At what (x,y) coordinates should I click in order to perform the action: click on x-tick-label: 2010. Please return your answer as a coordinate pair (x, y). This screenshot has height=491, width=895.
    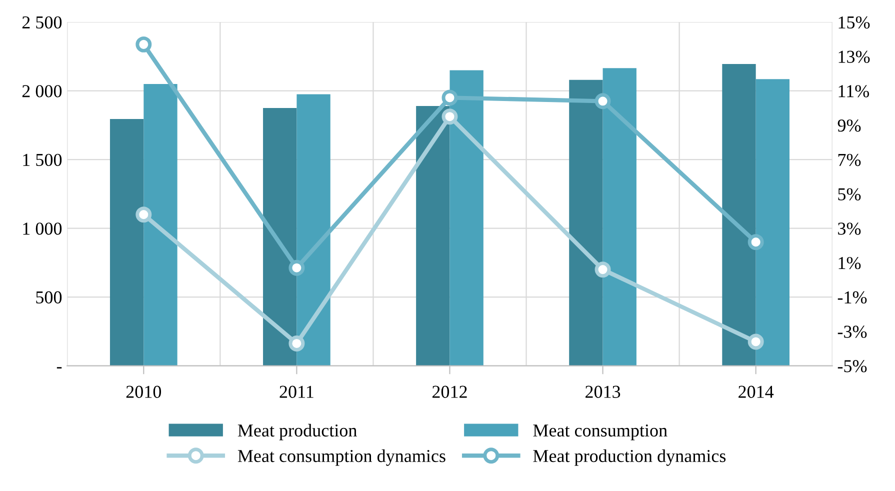
    Looking at the image, I should click on (144, 392).